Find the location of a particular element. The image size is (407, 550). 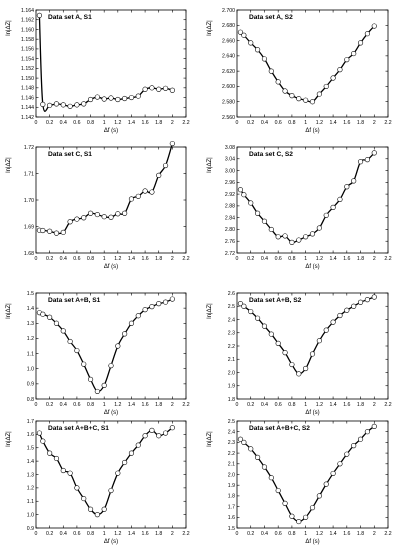

x-tick-label: 2.2 is located at coordinates (185, 534).